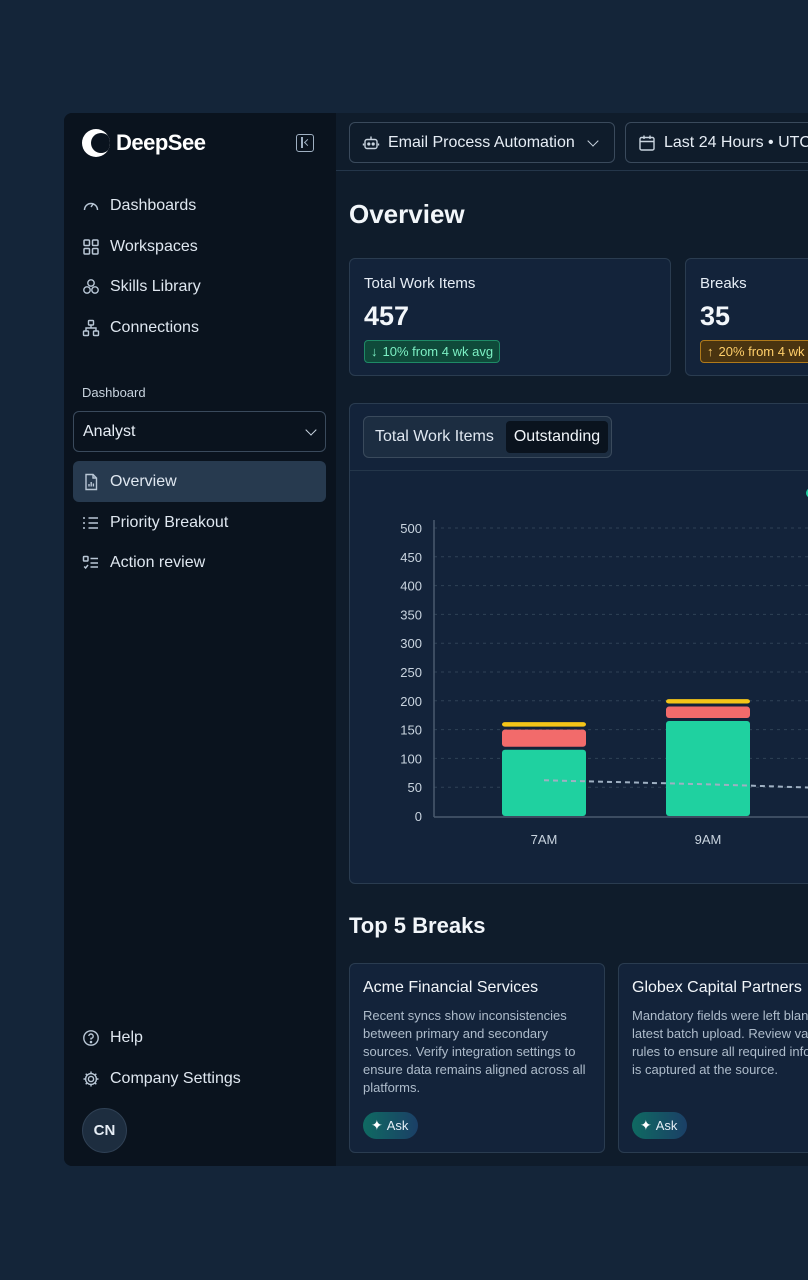 The image size is (808, 1280). I want to click on stat-label: Breaks, so click(723, 283).